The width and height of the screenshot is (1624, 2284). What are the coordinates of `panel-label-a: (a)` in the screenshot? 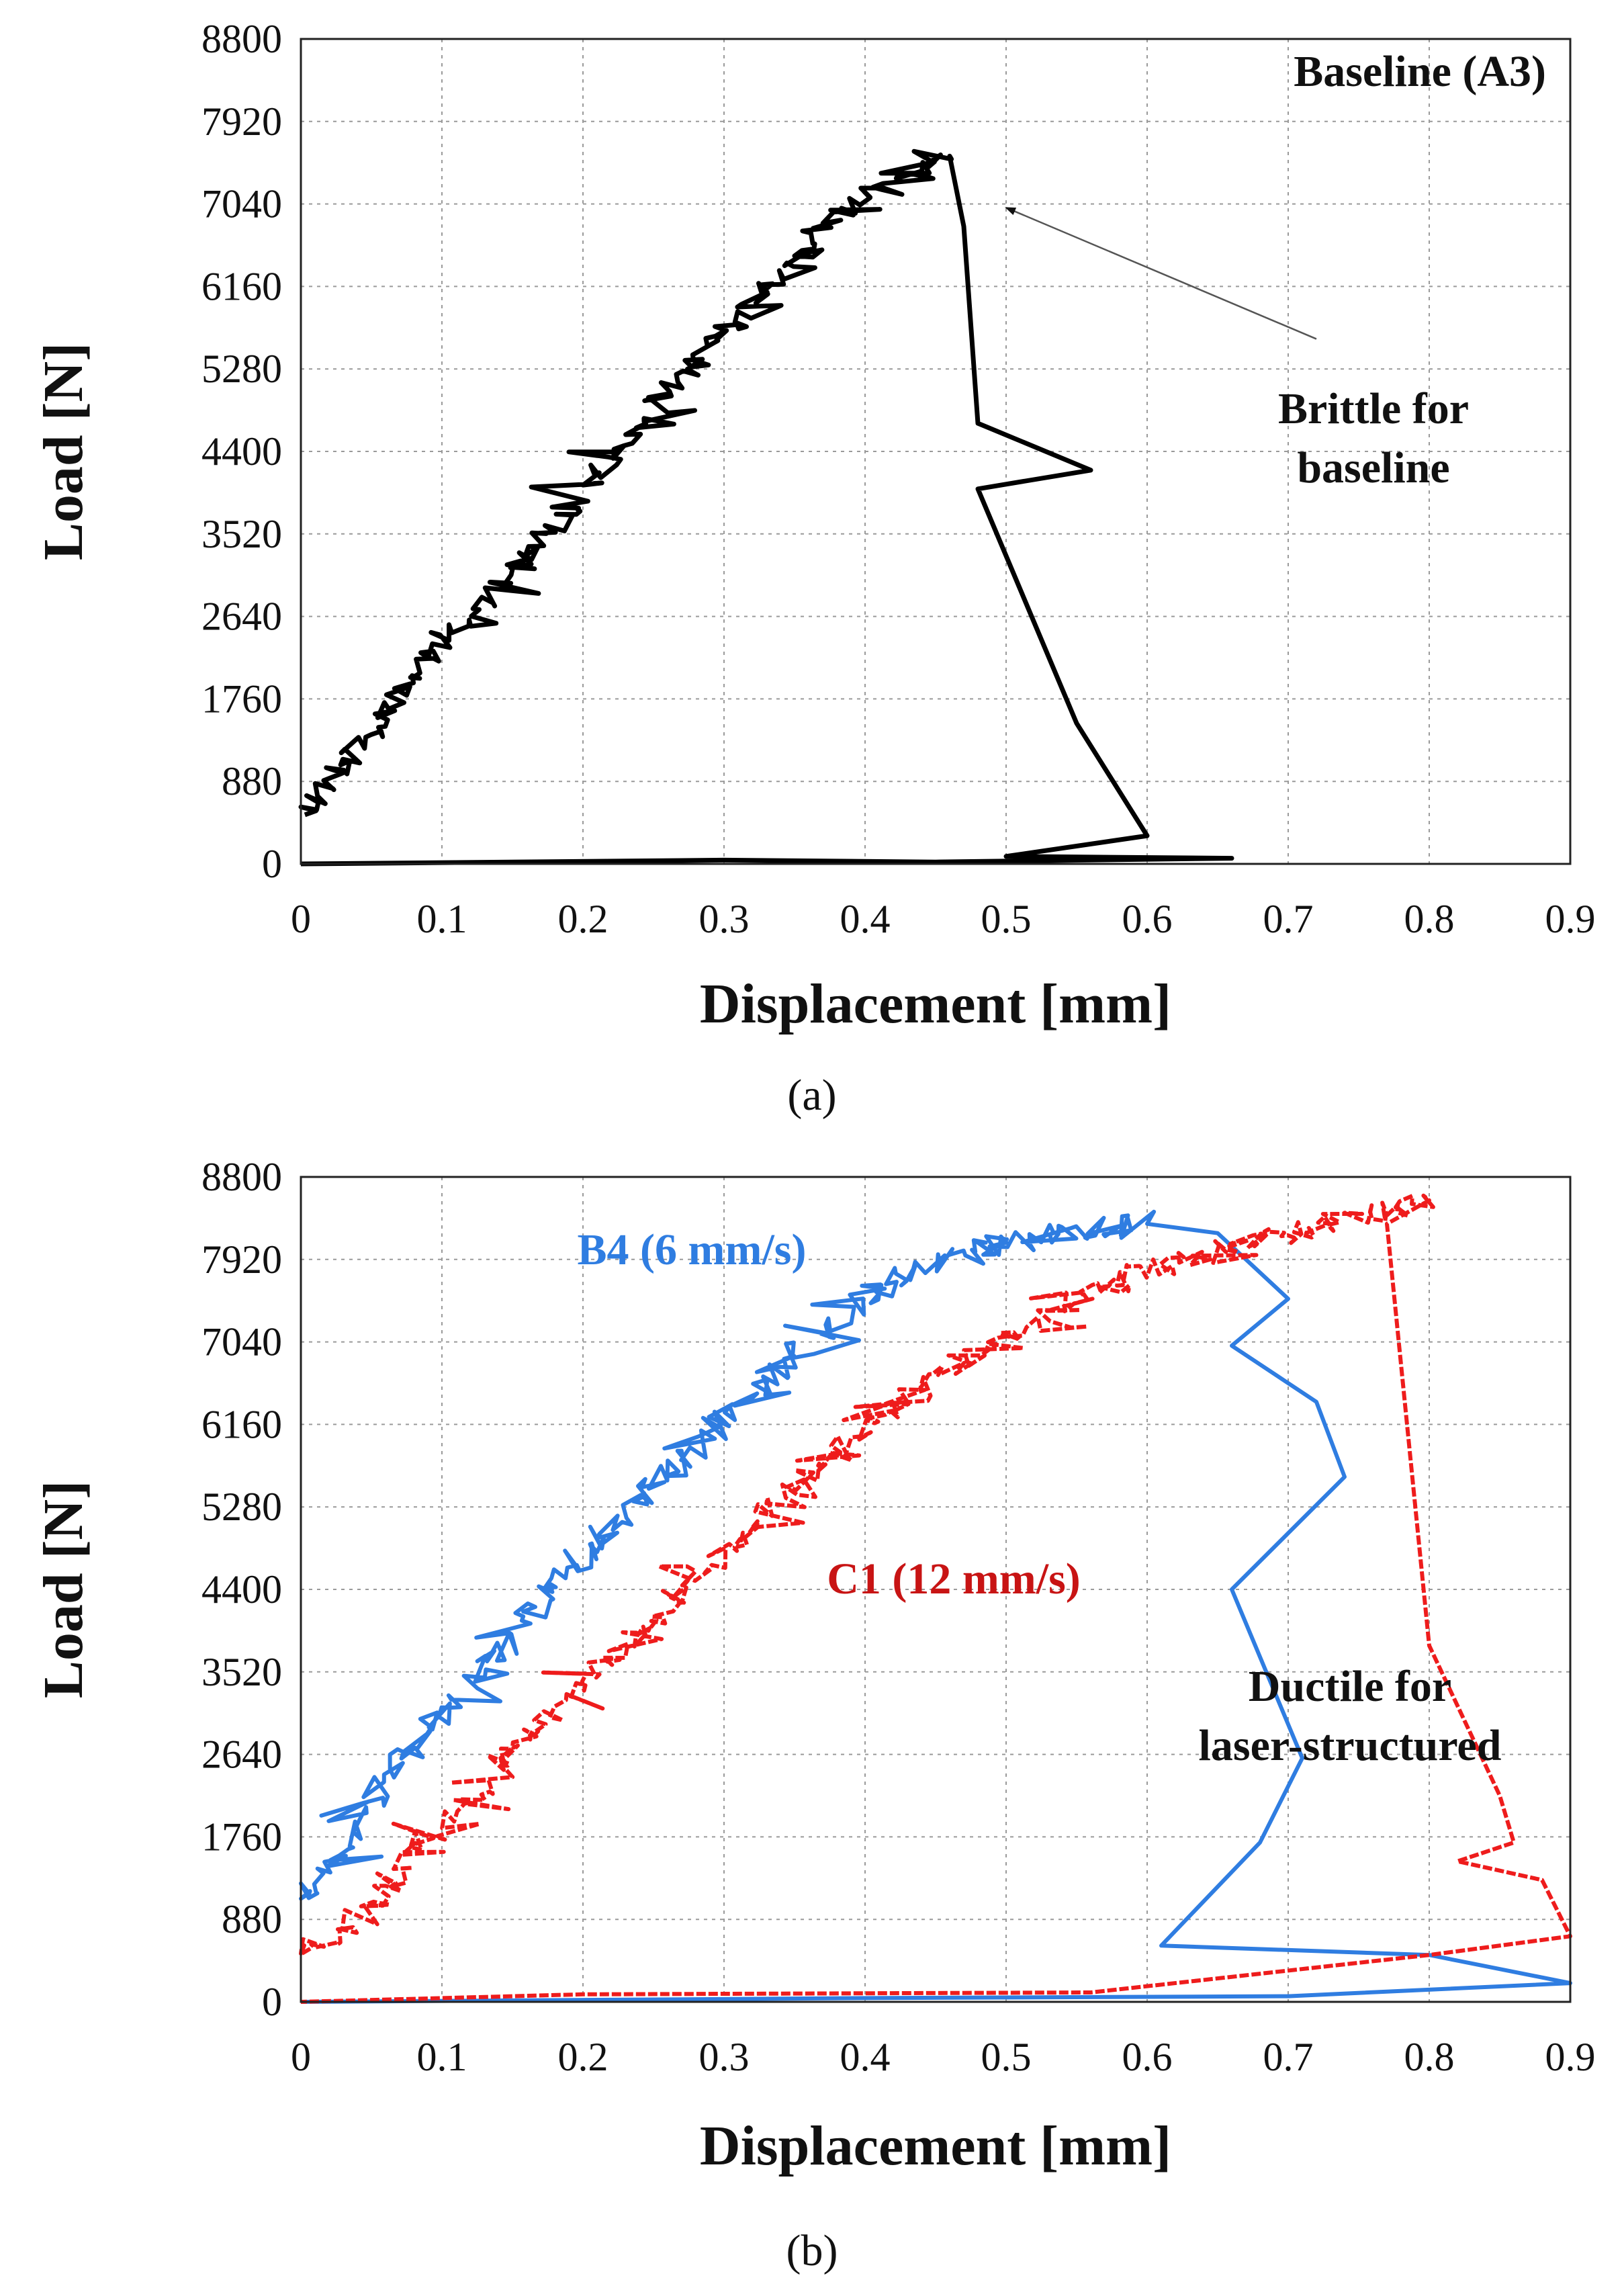 It's located at (811, 1095).